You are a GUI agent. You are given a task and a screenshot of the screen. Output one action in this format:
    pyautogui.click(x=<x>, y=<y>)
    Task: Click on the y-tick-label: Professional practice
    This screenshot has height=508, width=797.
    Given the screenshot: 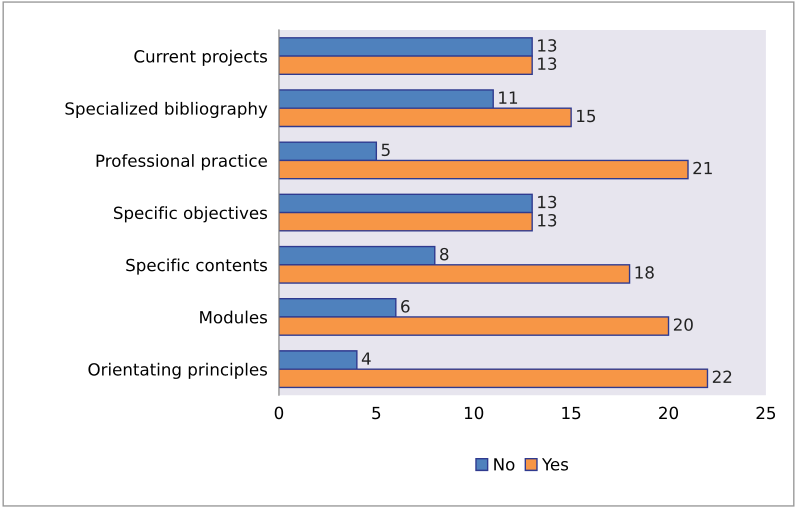 What is the action you would take?
    pyautogui.click(x=181, y=162)
    